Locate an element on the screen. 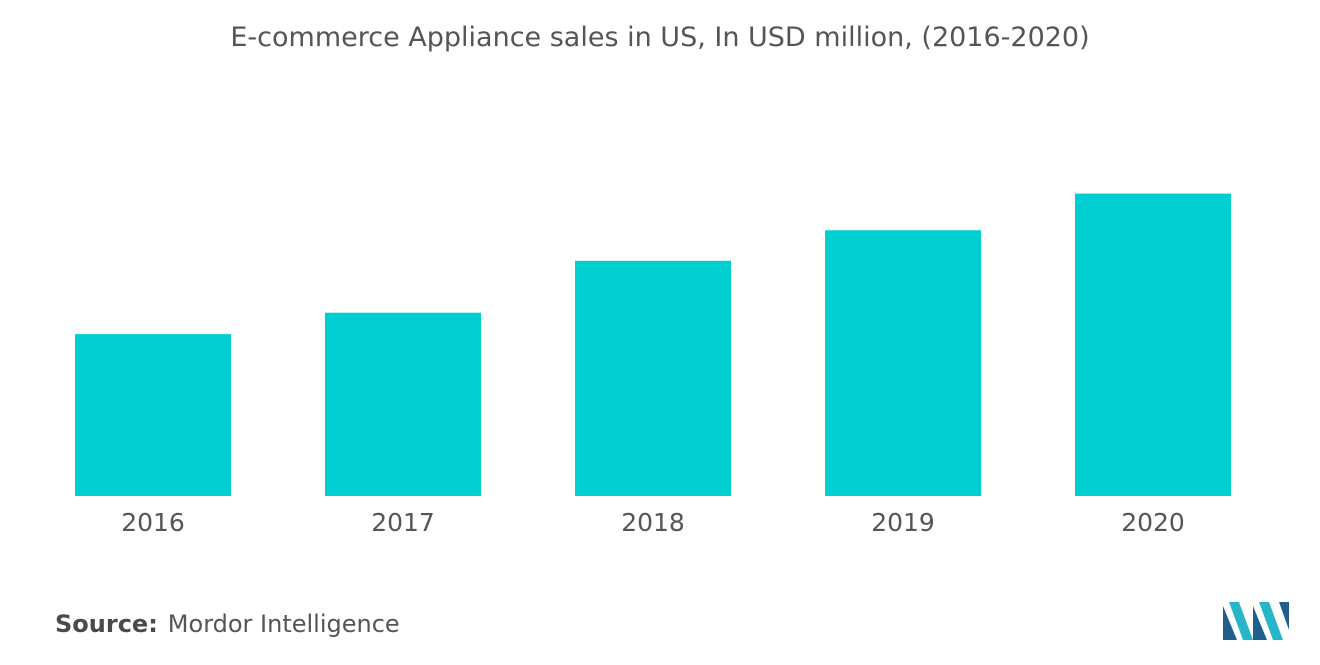 Image resolution: width=1320 pixels, height=665 pixels. bar-2019 is located at coordinates (903, 363).